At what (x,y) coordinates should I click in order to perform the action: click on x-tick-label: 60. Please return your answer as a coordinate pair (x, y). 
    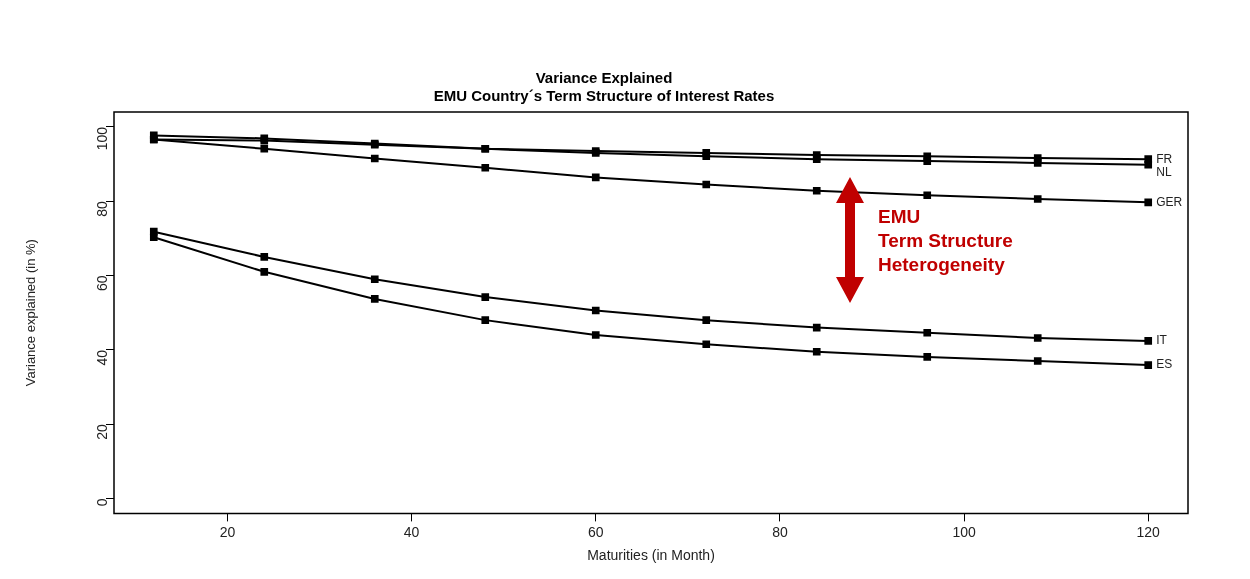
    Looking at the image, I should click on (595, 531).